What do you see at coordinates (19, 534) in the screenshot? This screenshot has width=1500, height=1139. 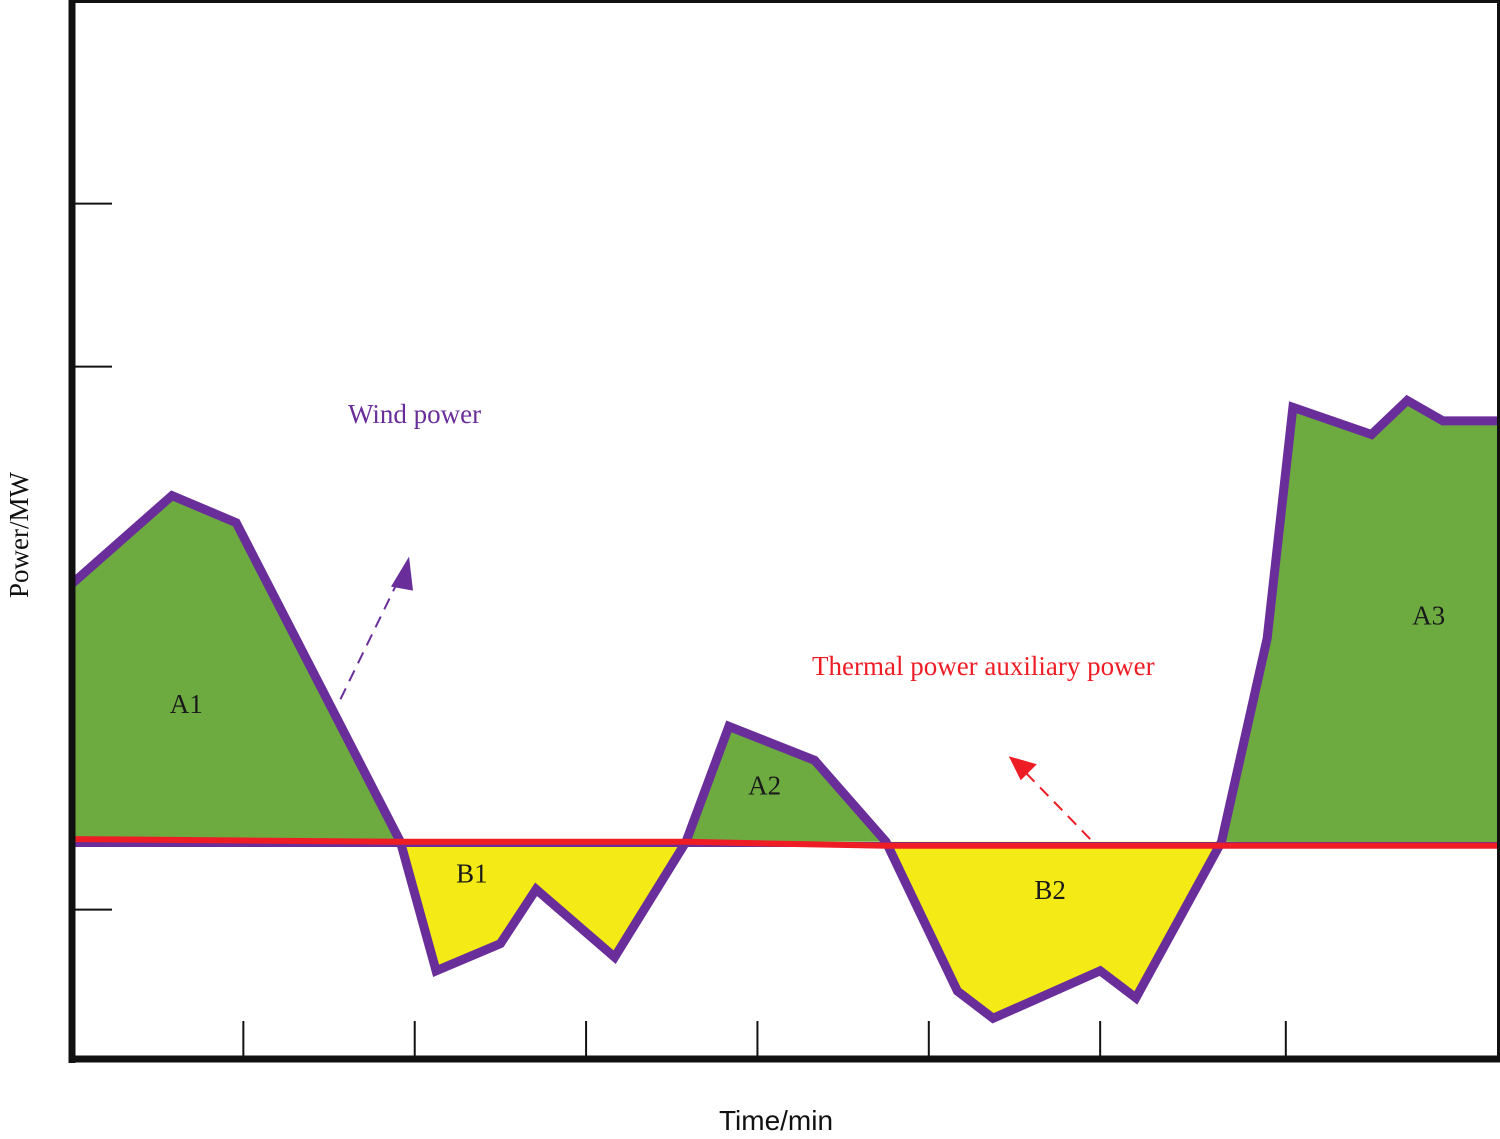 I see `y-axis-label: Power/MW` at bounding box center [19, 534].